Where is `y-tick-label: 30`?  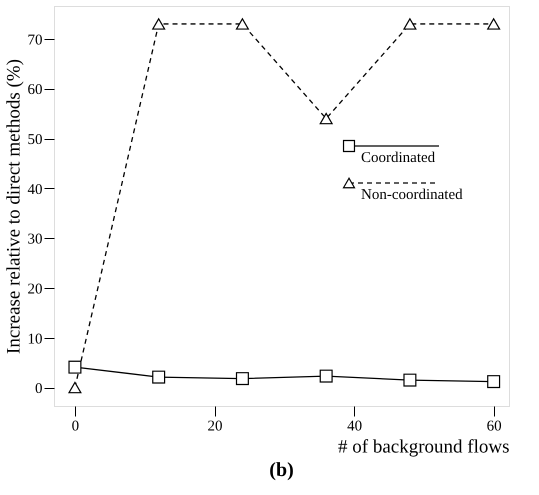 y-tick-label: 30 is located at coordinates (35, 240).